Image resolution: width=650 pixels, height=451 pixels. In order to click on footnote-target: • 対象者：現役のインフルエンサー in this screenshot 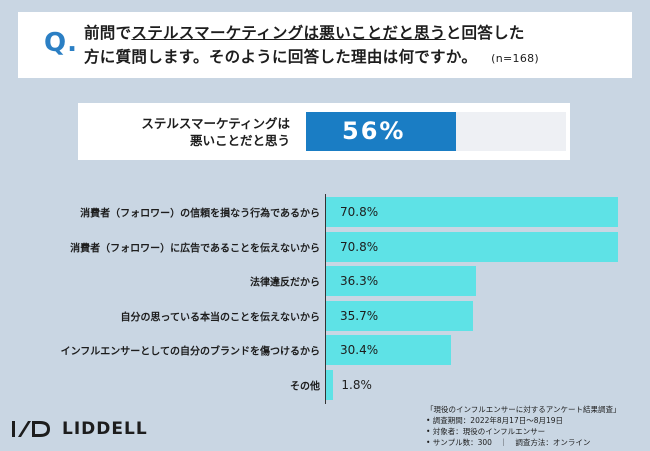, I will do `click(486, 431)`.